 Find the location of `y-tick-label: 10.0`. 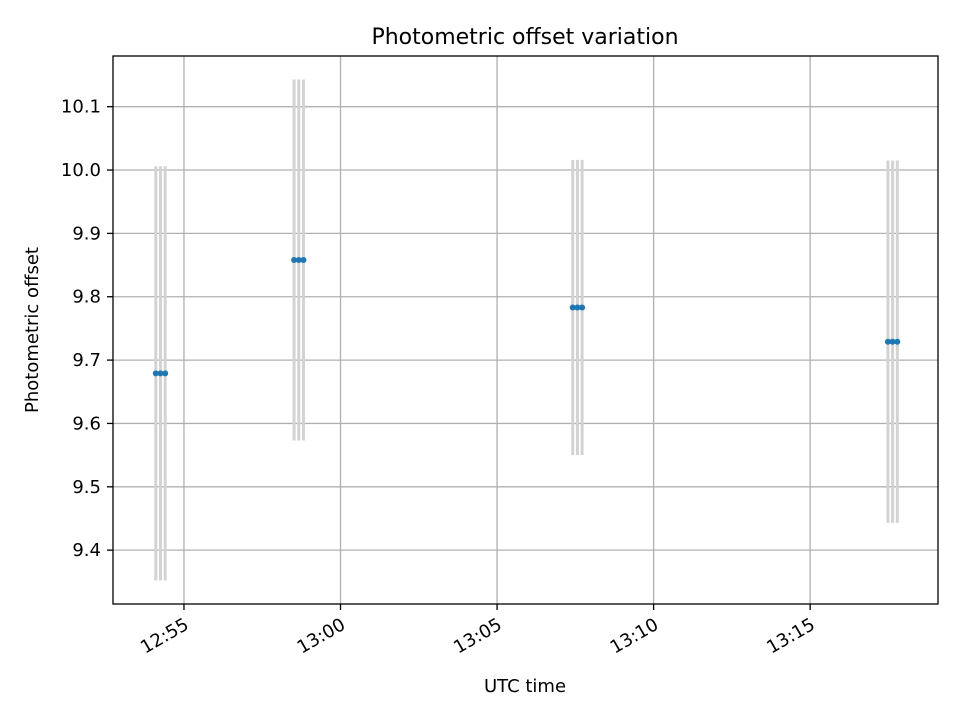

y-tick-label: 10.0 is located at coordinates (81, 170).